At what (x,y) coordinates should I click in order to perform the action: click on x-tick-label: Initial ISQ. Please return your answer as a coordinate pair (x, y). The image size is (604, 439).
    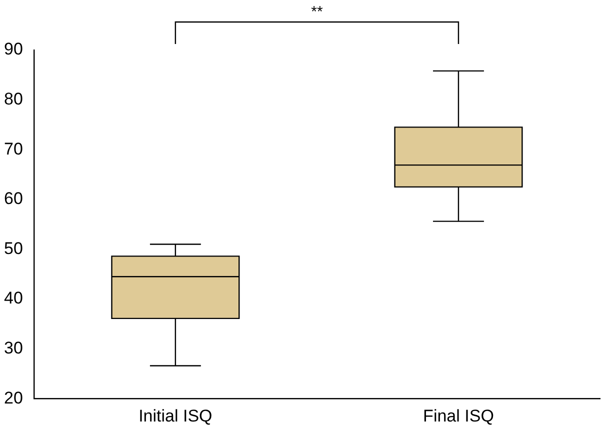
    Looking at the image, I should click on (175, 416).